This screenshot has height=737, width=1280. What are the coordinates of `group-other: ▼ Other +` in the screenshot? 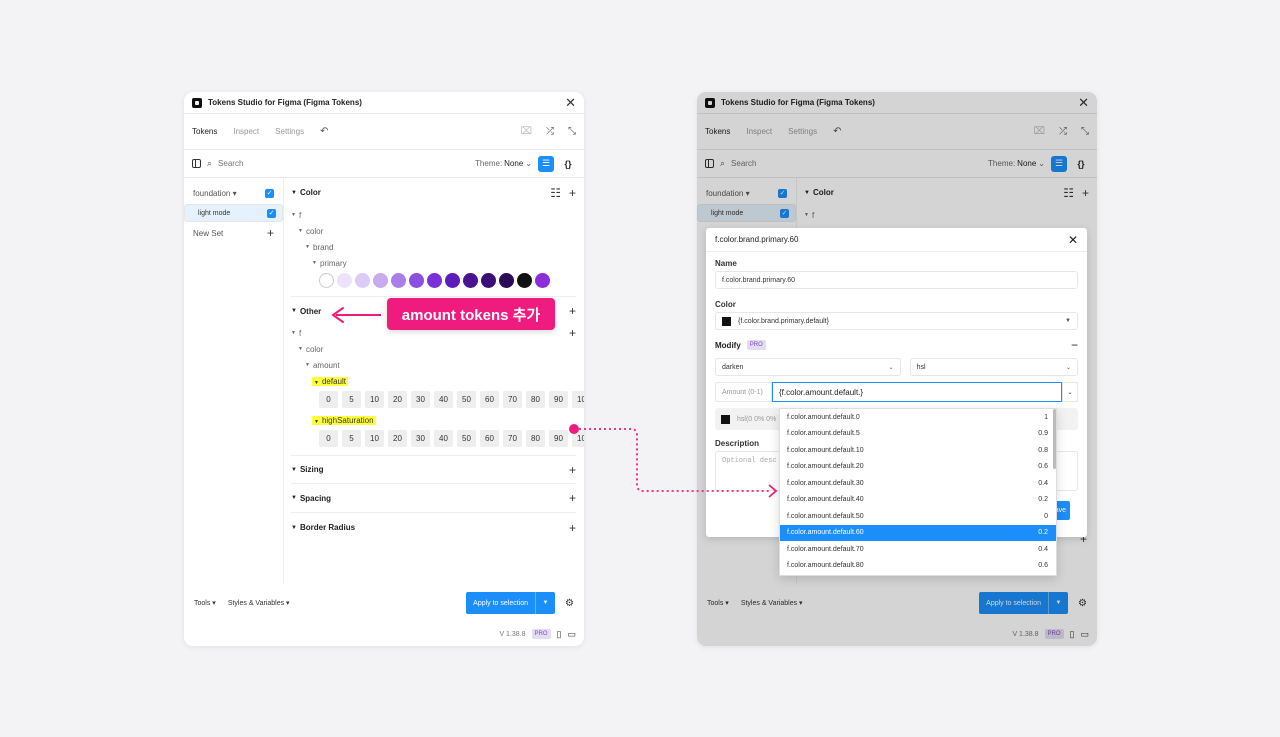 It's located at (433, 310).